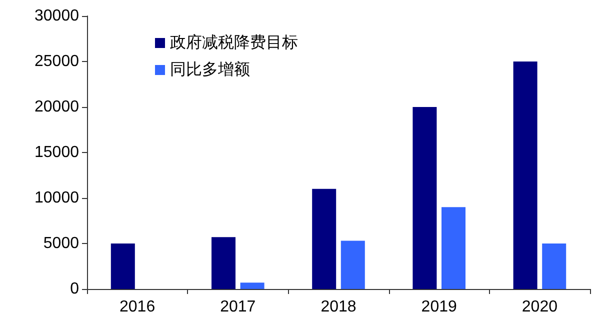  I want to click on y-tick-label: 25000, so click(57, 61).